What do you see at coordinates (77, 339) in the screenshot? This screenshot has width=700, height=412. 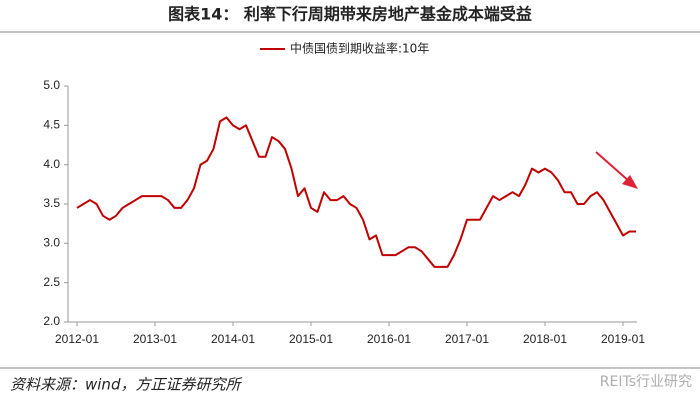 I see `x-tick-label: 2012-01` at bounding box center [77, 339].